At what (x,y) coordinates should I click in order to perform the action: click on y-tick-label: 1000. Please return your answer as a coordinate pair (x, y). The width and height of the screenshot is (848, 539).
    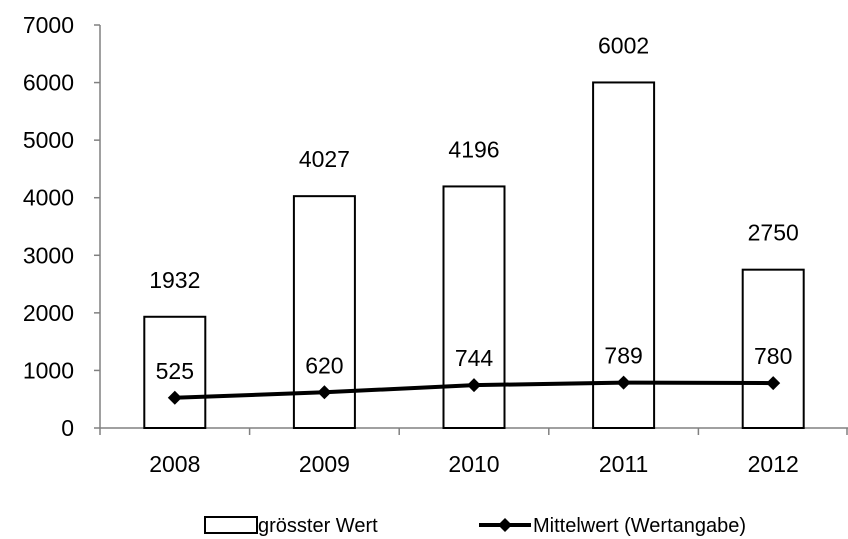
    Looking at the image, I should click on (48, 370).